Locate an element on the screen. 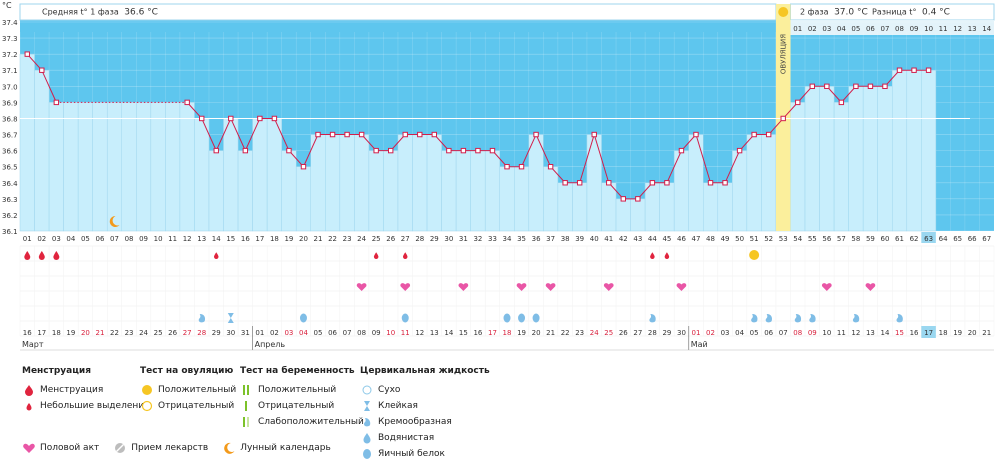  cycle-day-label: 33 is located at coordinates (492, 239).